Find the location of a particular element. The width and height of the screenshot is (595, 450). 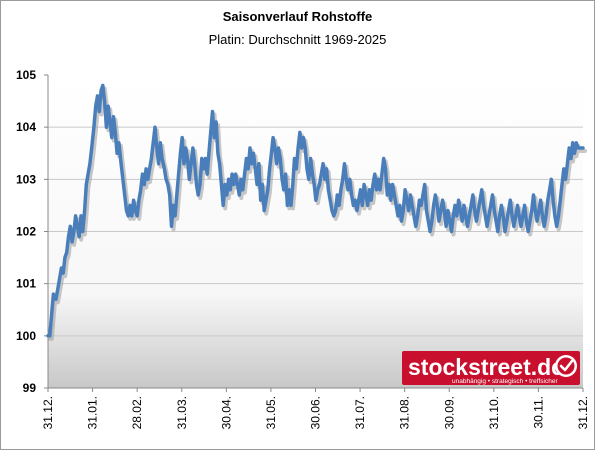

chart-subtitle: Platin: Durchschnitt 1969-2025 is located at coordinates (297, 39).